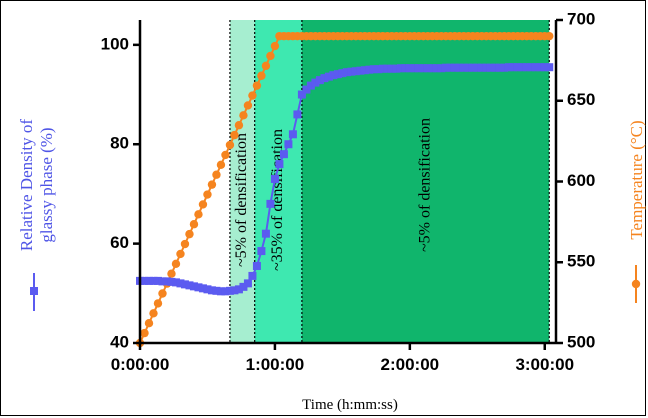 The width and height of the screenshot is (648, 418). Describe the element at coordinates (241, 200) in the screenshot. I see `band-label-1: ~5% of densification` at that location.